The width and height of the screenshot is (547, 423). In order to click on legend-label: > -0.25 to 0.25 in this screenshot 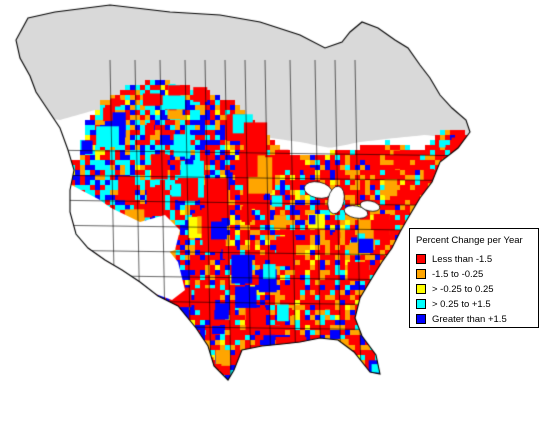, I will do `click(463, 289)`.